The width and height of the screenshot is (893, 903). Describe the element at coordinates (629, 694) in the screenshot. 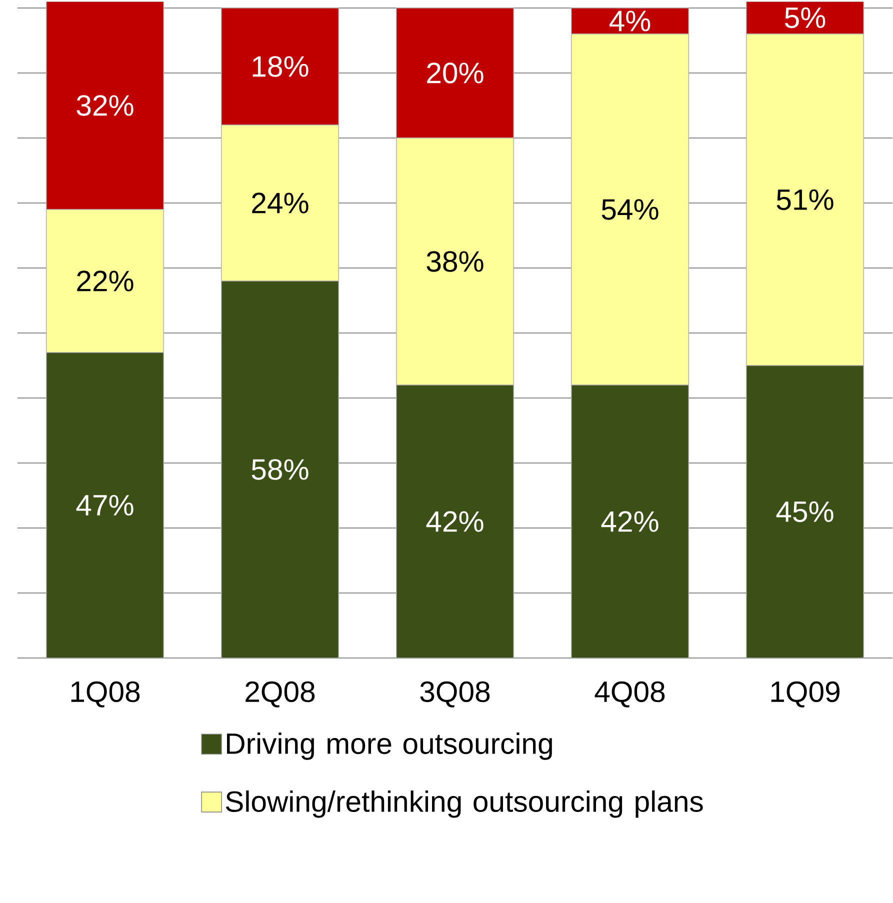

I see `x-tick-label: 4Q08` at that location.